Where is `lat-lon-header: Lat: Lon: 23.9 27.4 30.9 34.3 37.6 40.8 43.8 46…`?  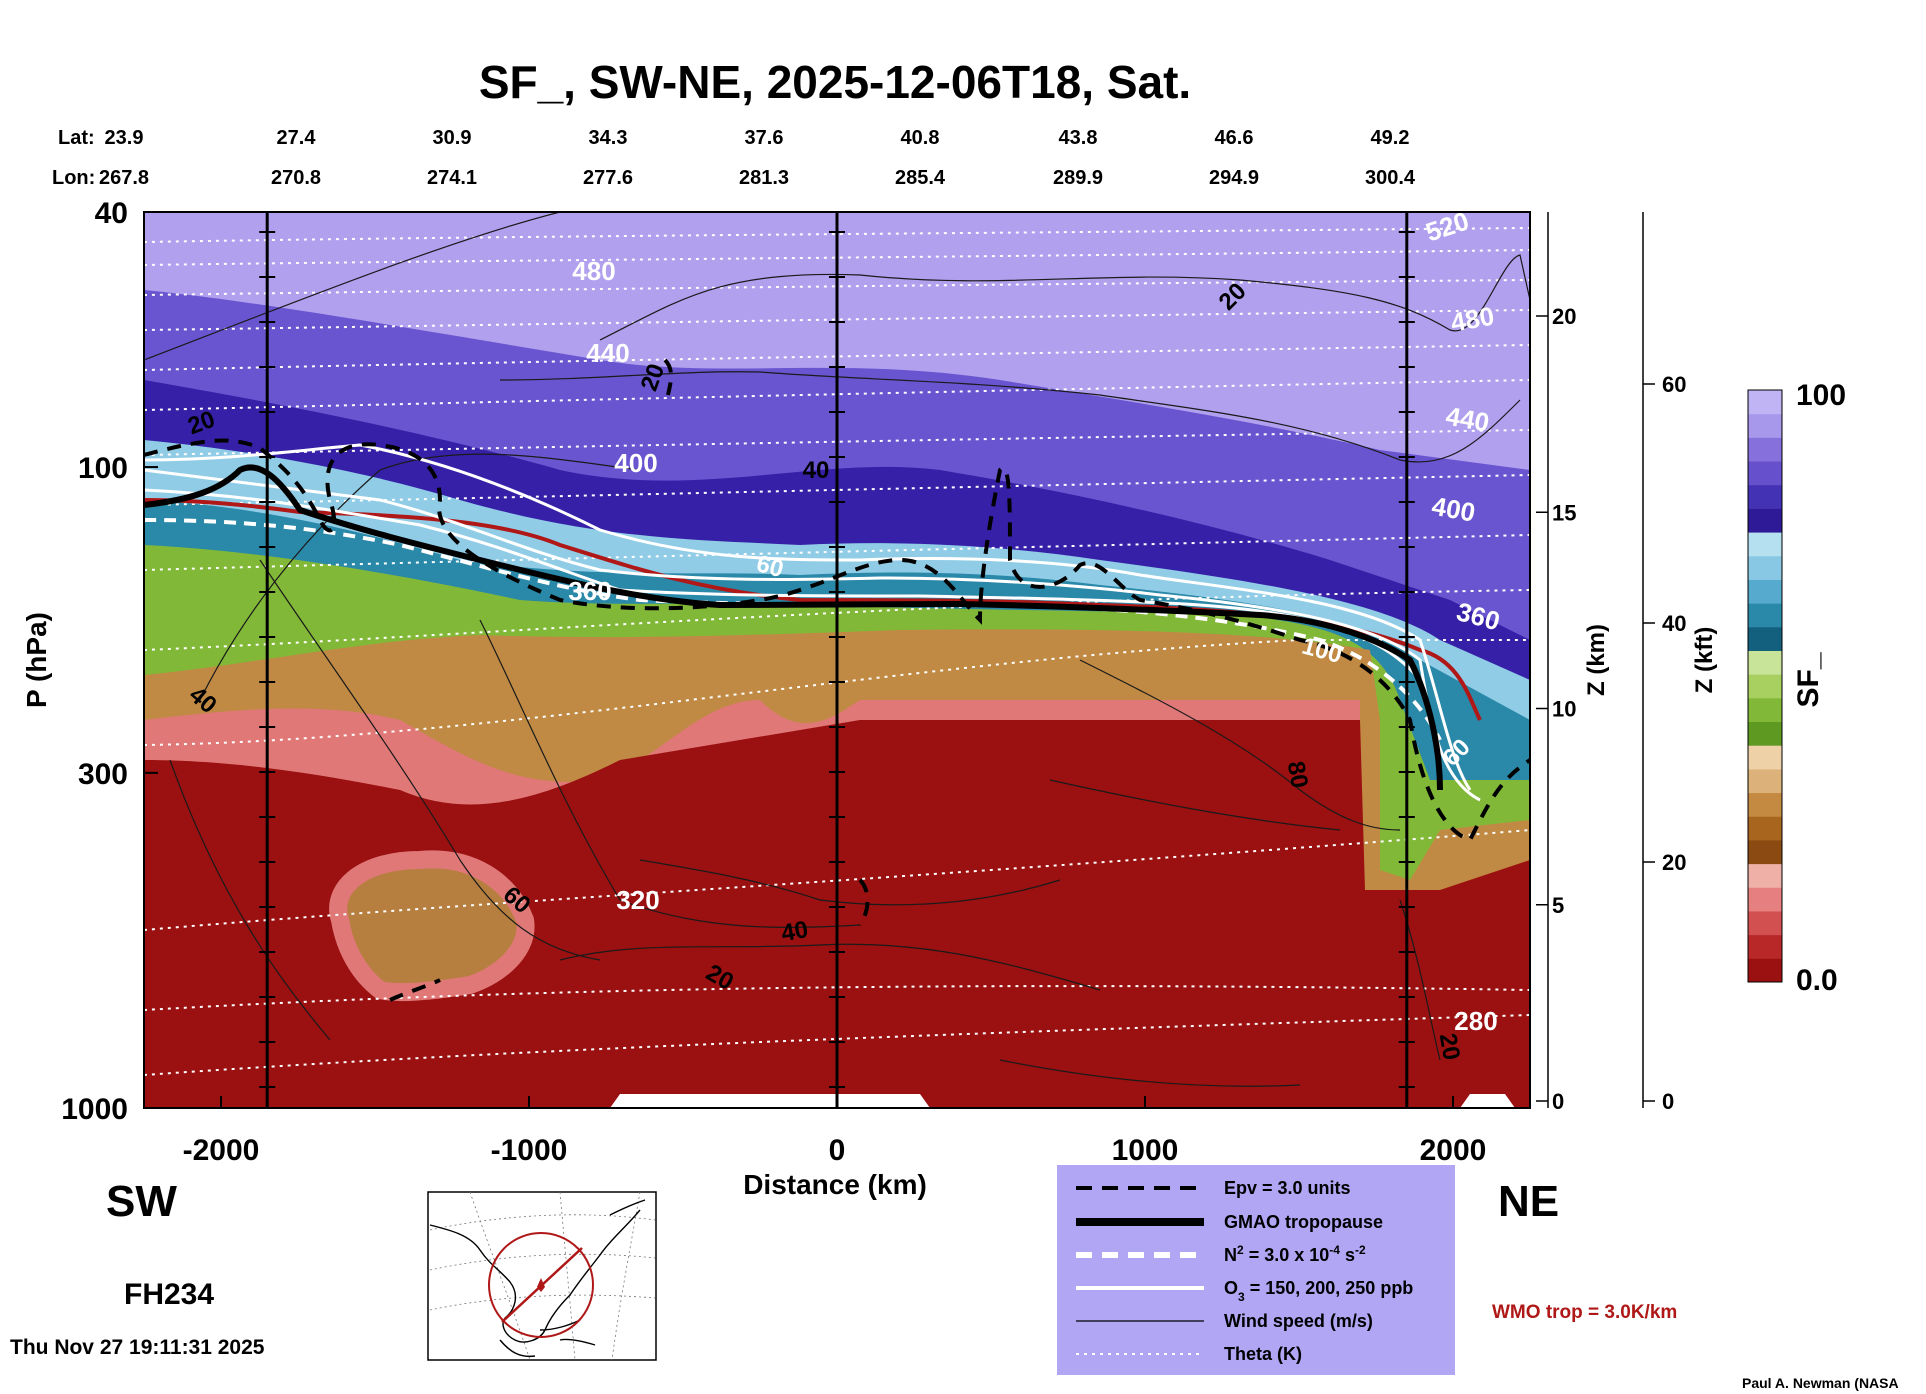 lat-lon-header: Lat: Lon: 23.9 27.4 30.9 34.3 37.6 40.8 43.8 46… is located at coordinates (734, 158).